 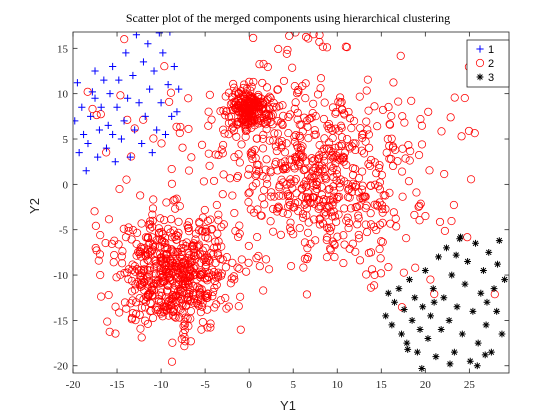 What do you see at coordinates (491, 50) in the screenshot?
I see `legend-label-1: 1` at bounding box center [491, 50].